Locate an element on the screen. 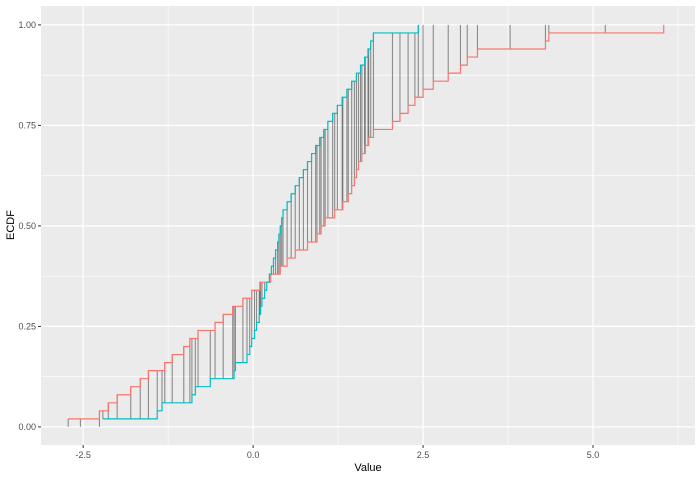  y-axis-label: ECDF is located at coordinates (11, 225).